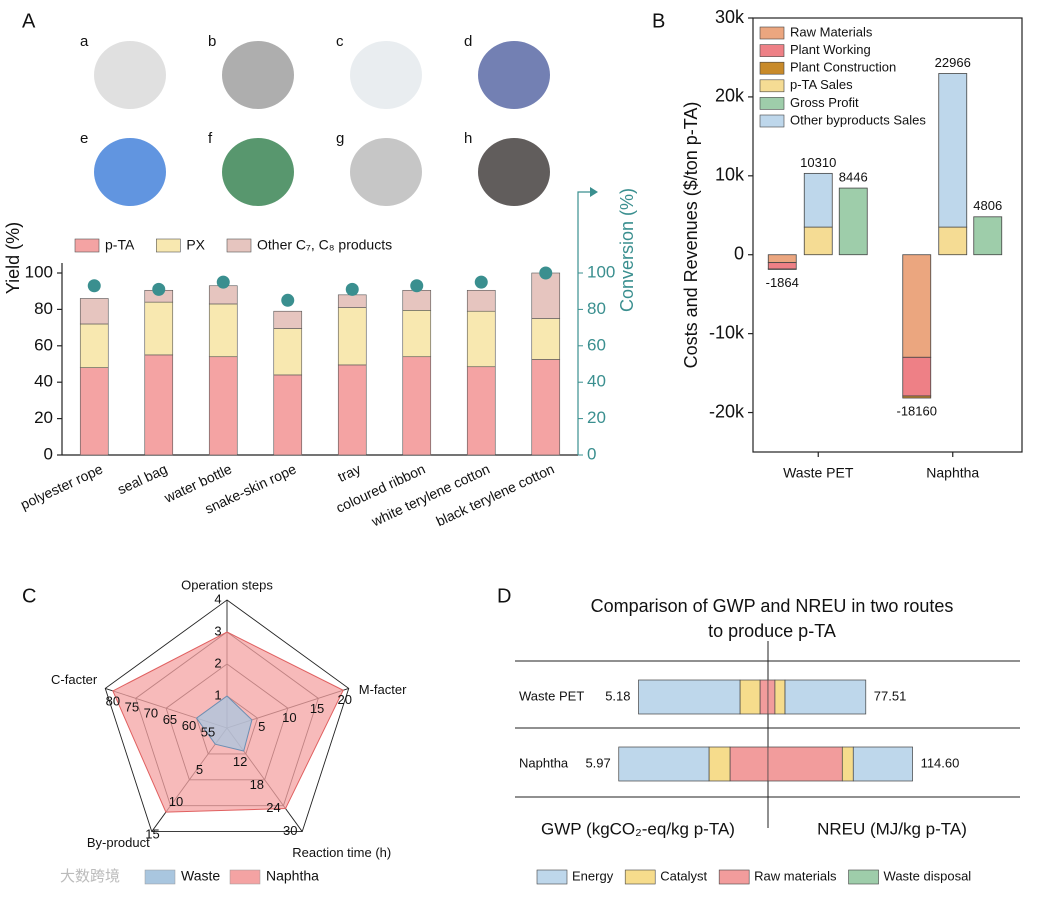  I want to click on x-tick-label: polyester rope, so click(61, 486).